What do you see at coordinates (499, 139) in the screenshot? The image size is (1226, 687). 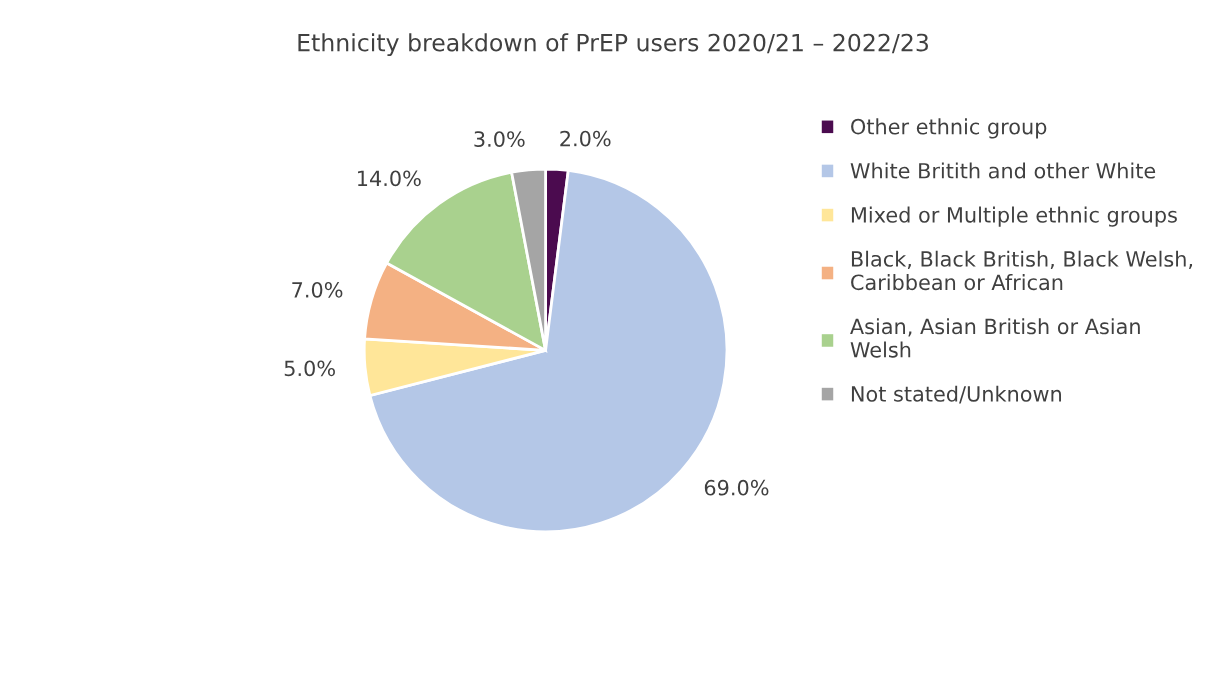 I see `data-label: 3.0%` at bounding box center [499, 139].